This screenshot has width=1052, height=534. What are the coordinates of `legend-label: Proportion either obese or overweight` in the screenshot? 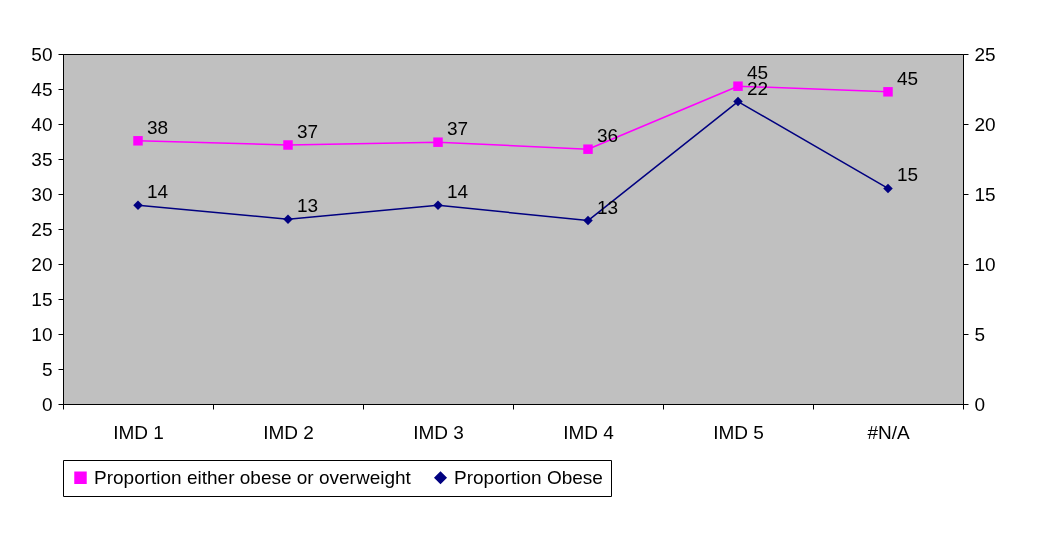 It's located at (253, 477).